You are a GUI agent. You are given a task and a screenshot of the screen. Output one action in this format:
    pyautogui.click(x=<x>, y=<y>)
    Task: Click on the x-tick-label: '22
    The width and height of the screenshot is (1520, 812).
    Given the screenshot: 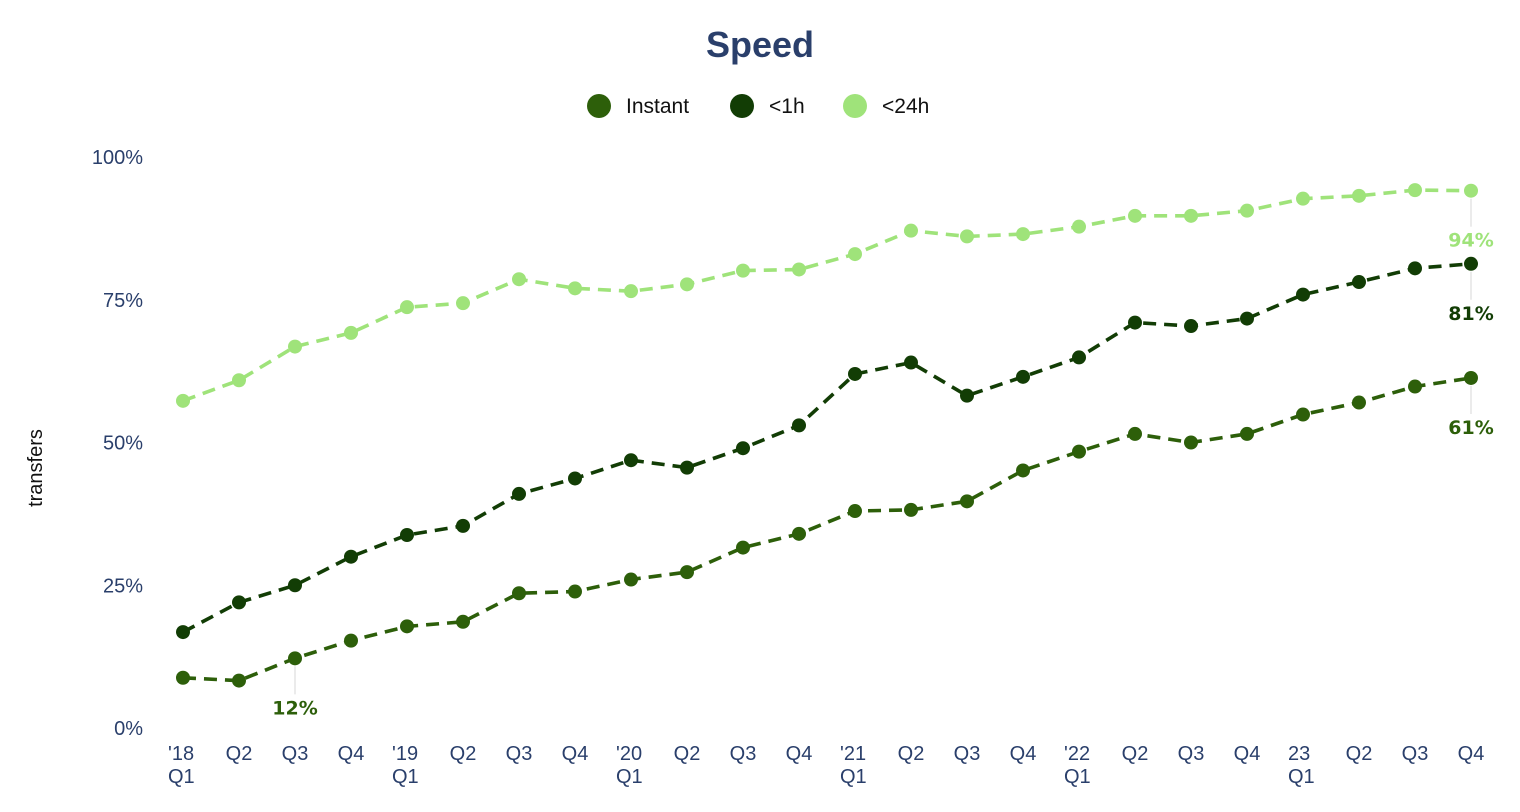 What is the action you would take?
    pyautogui.click(x=1077, y=754)
    